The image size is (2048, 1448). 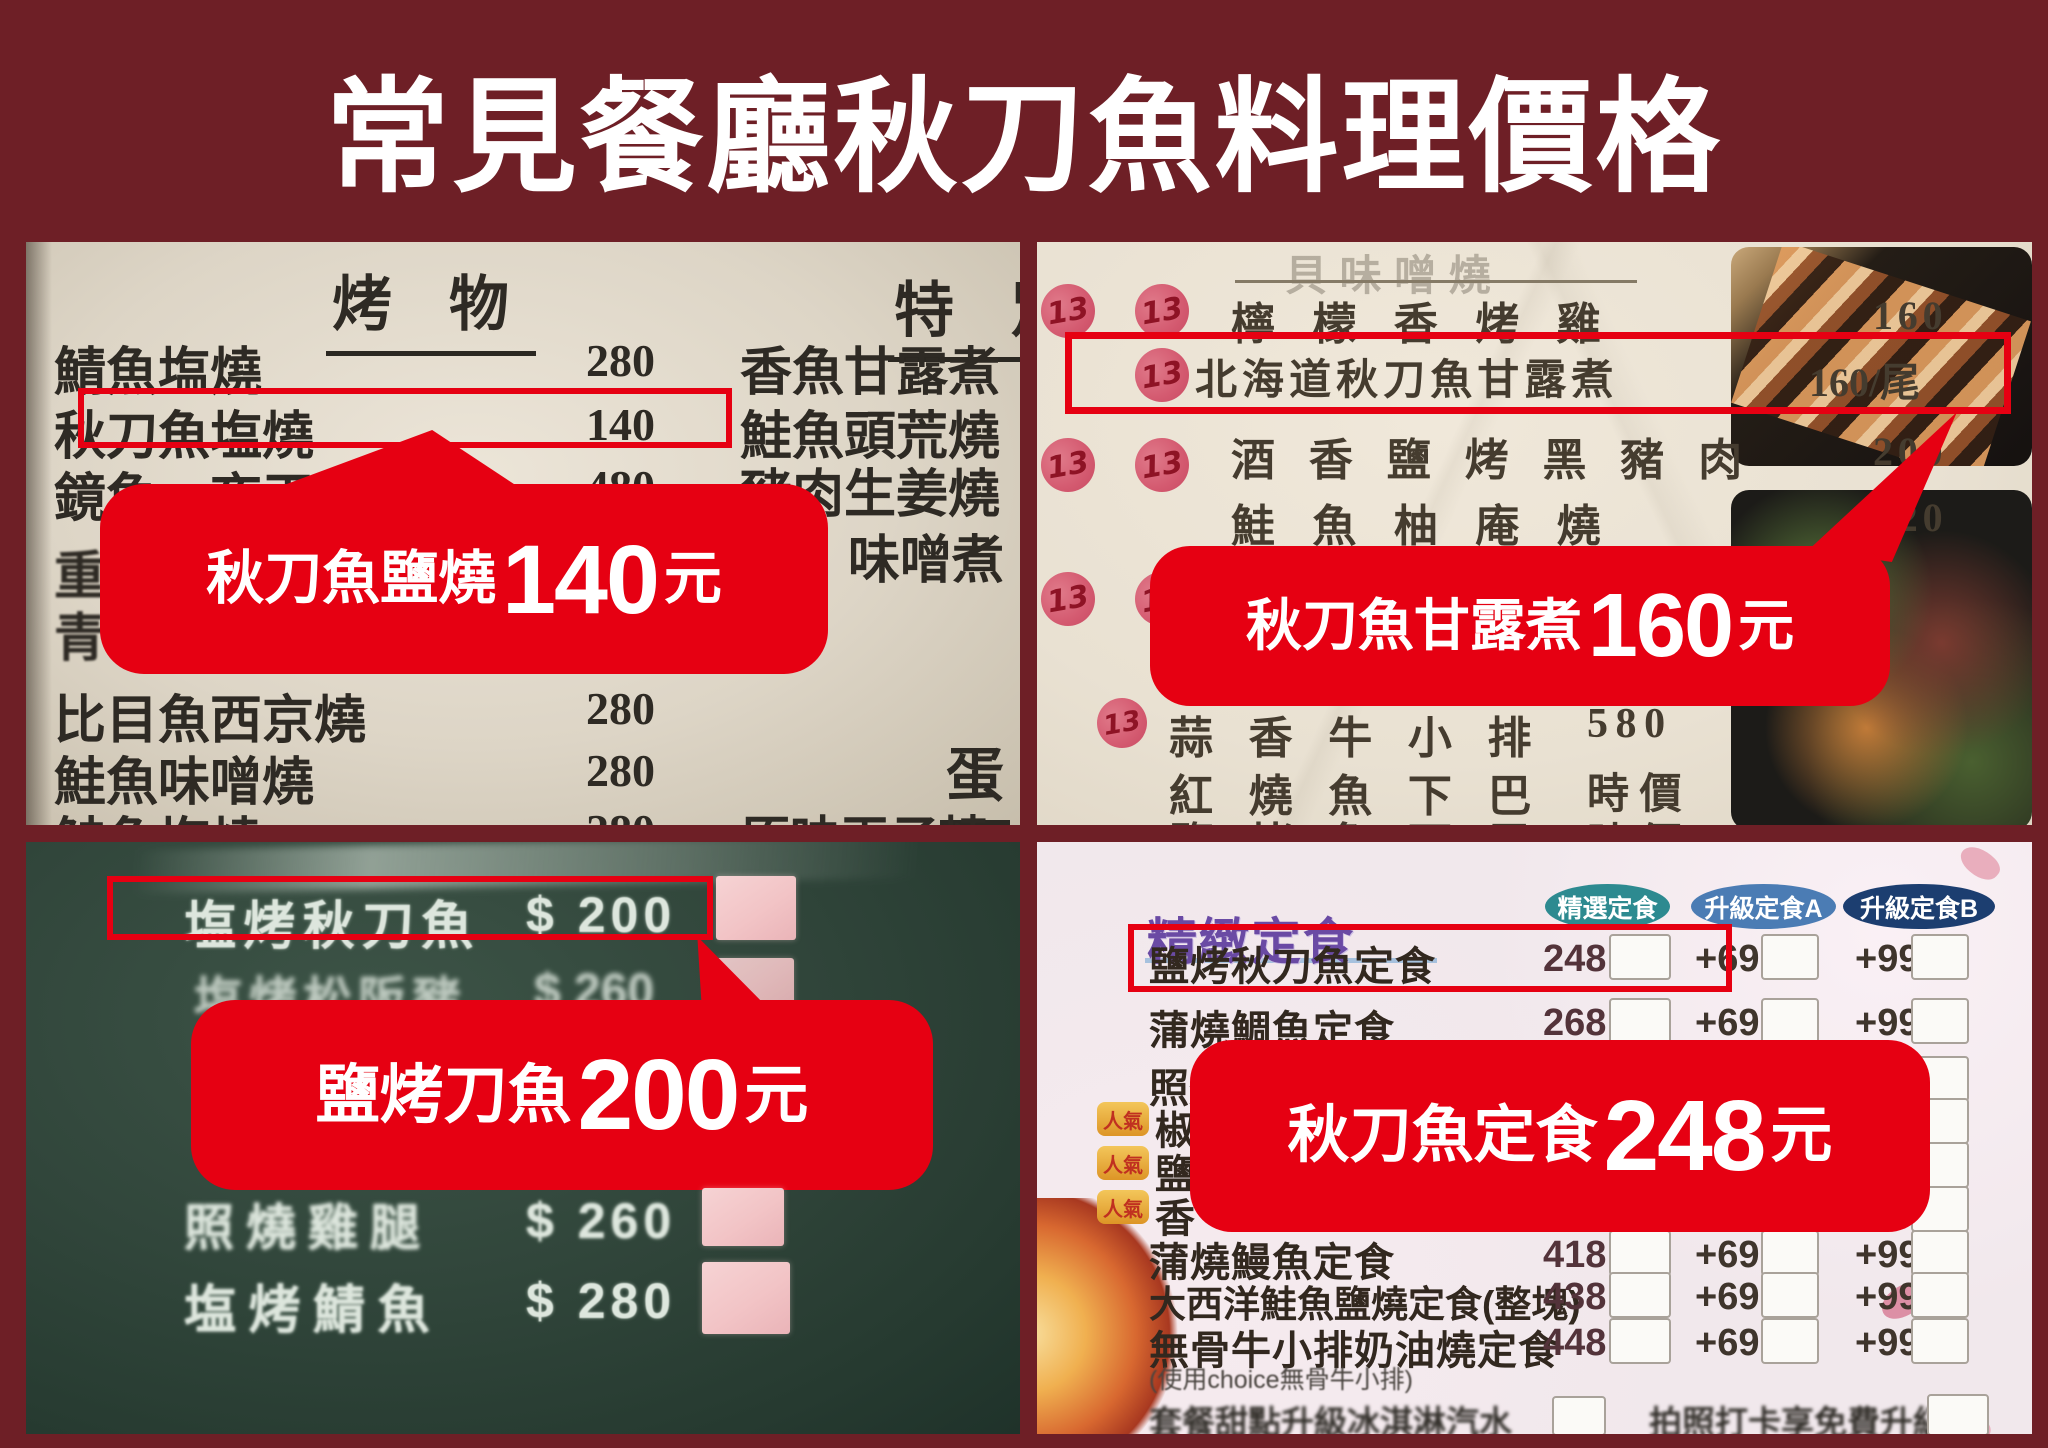 What do you see at coordinates (1881, 356) in the screenshot?
I see `food-photo-grilled-pork` at bounding box center [1881, 356].